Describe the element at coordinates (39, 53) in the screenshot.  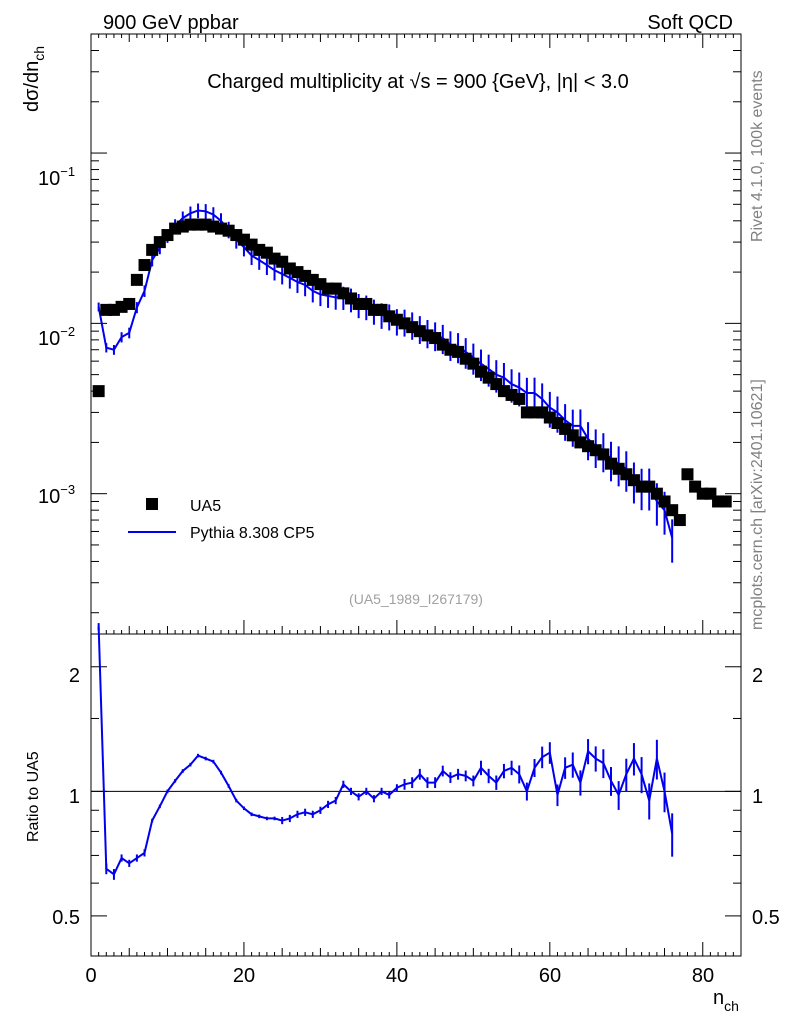
I see `y-axis-label-sub: ch` at that location.